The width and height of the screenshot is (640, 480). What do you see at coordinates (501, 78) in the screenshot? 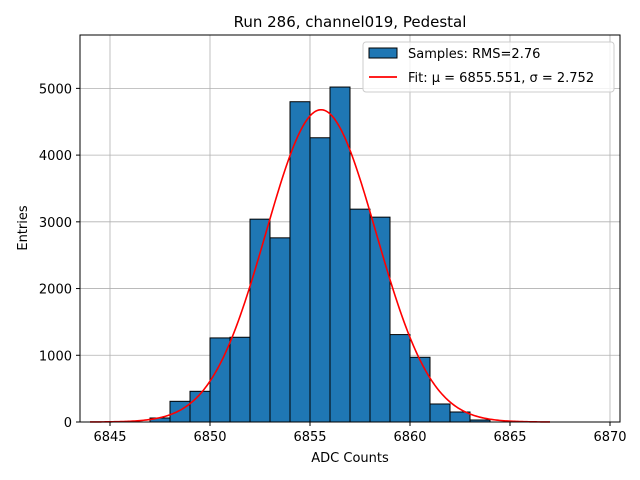
I see `legend-fit-label: Fit: μ = 6855.551, σ = 2.752` at bounding box center [501, 78].